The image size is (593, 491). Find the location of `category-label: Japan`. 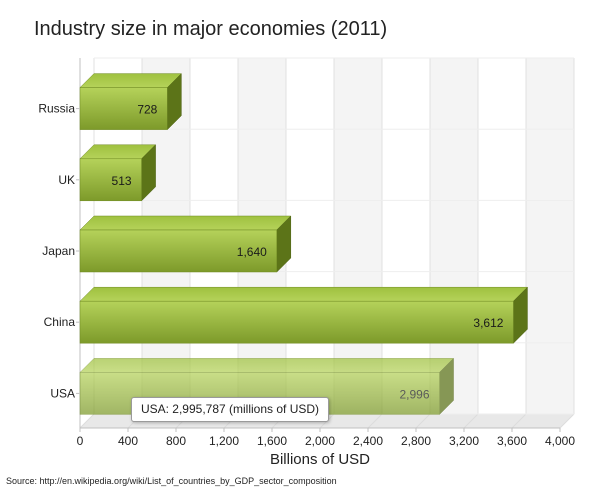

category-label: Japan is located at coordinates (58, 251).